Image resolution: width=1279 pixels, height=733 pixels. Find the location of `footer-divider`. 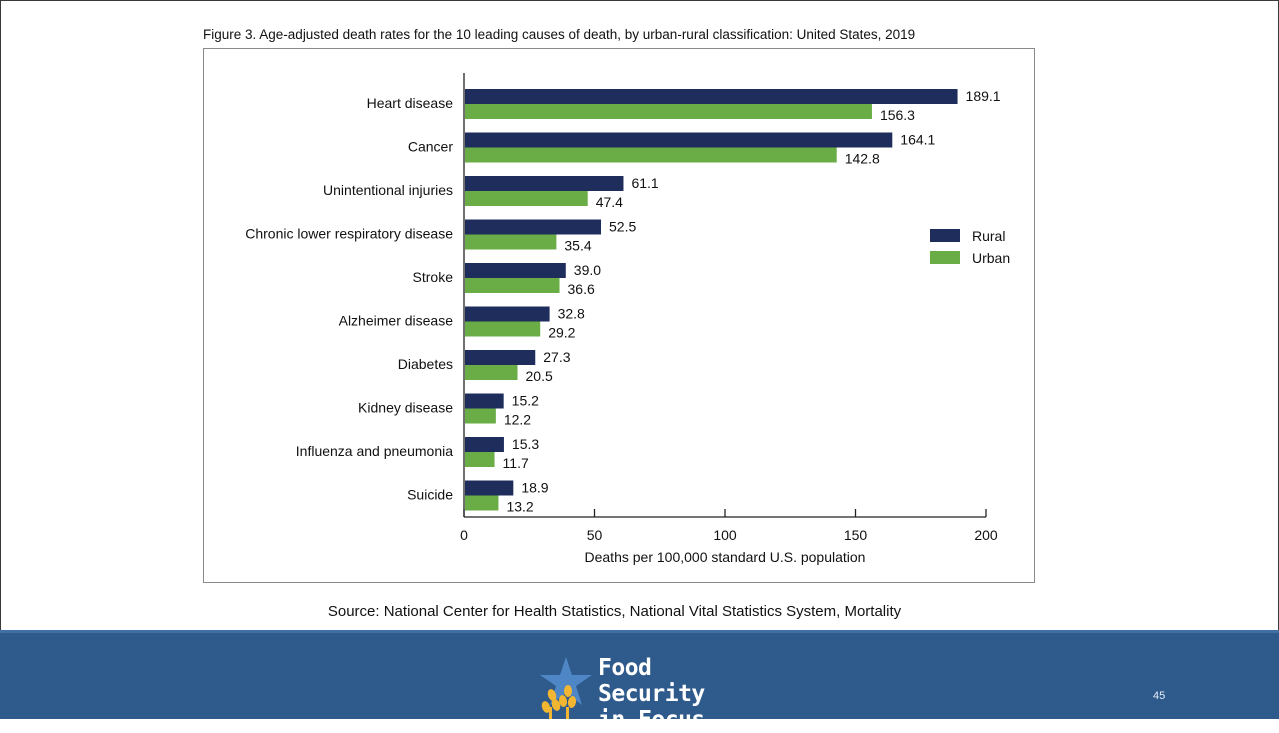

footer-divider is located at coordinates (639, 631).